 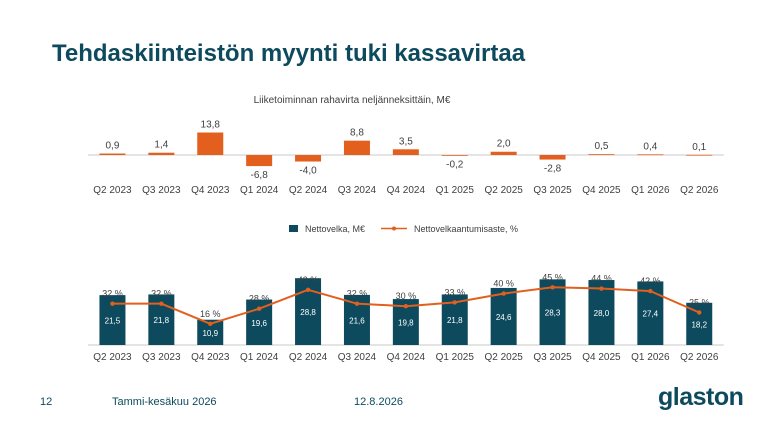 What do you see at coordinates (357, 133) in the screenshot?
I see `cash-flow-value-label: 8,8` at bounding box center [357, 133].